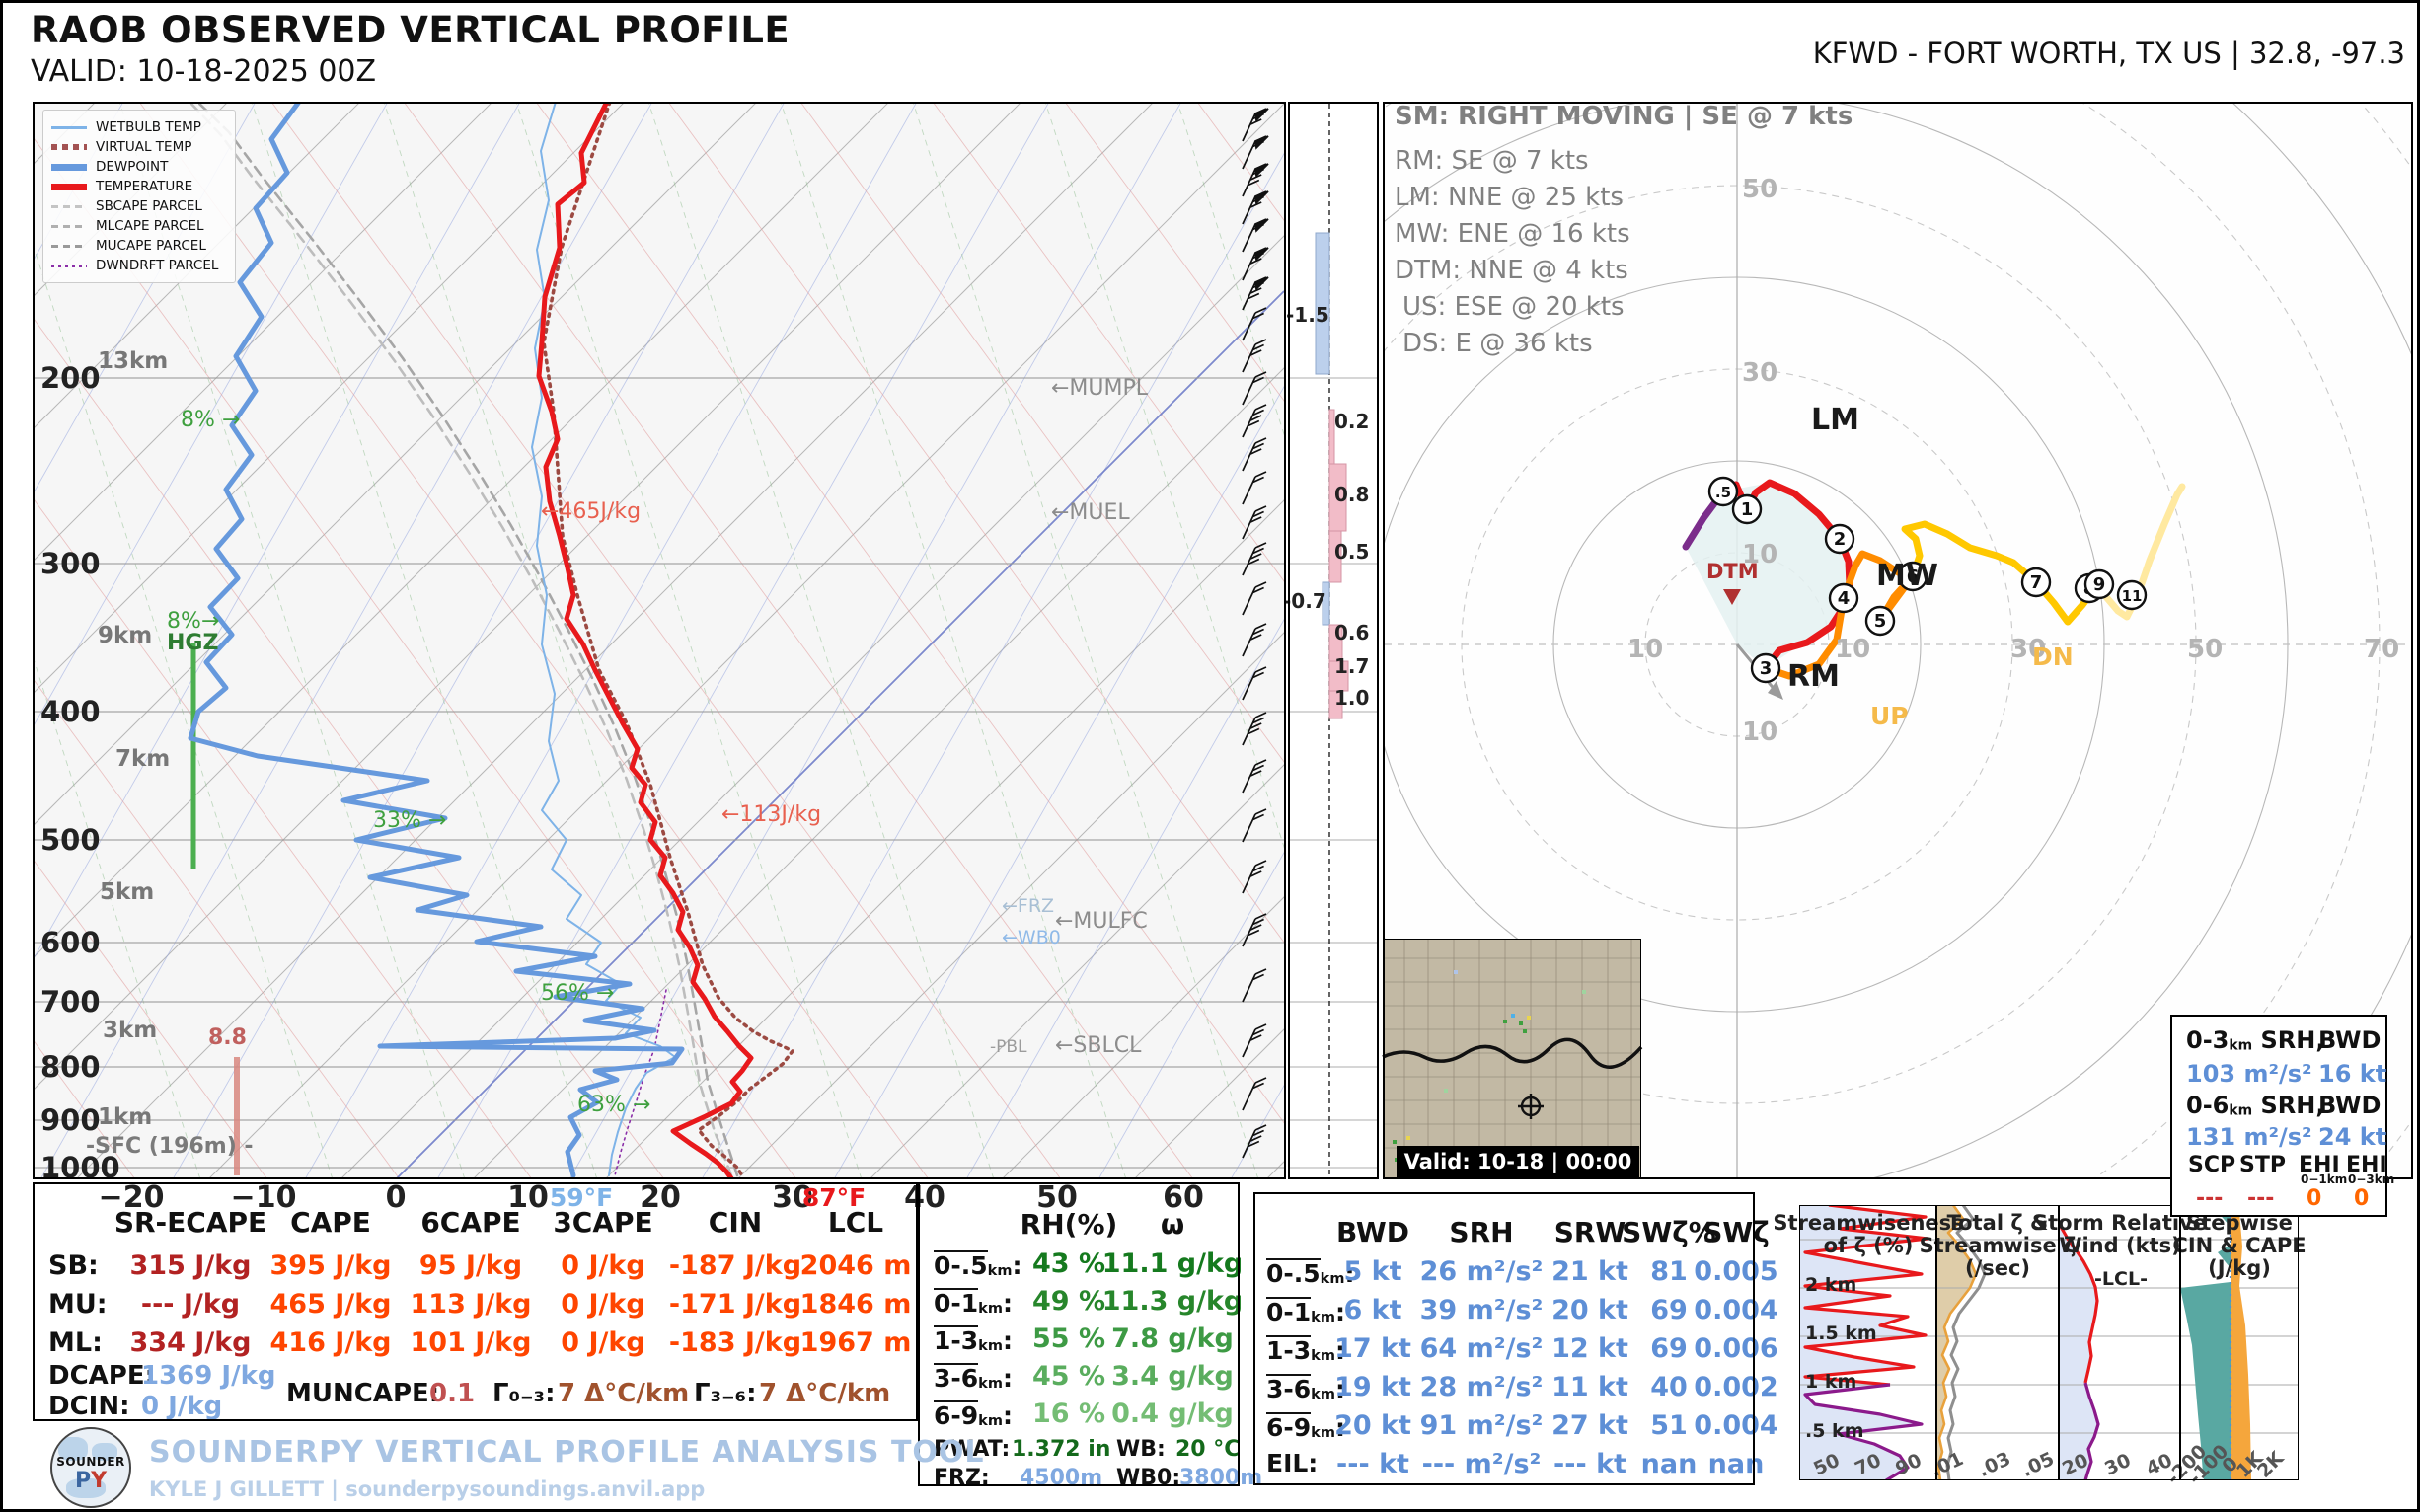 Image resolution: width=2420 pixels, height=1512 pixels. Describe the element at coordinates (2352, 1074) in the screenshot. I see `bwd-0-3-value: 16 kt` at that location.